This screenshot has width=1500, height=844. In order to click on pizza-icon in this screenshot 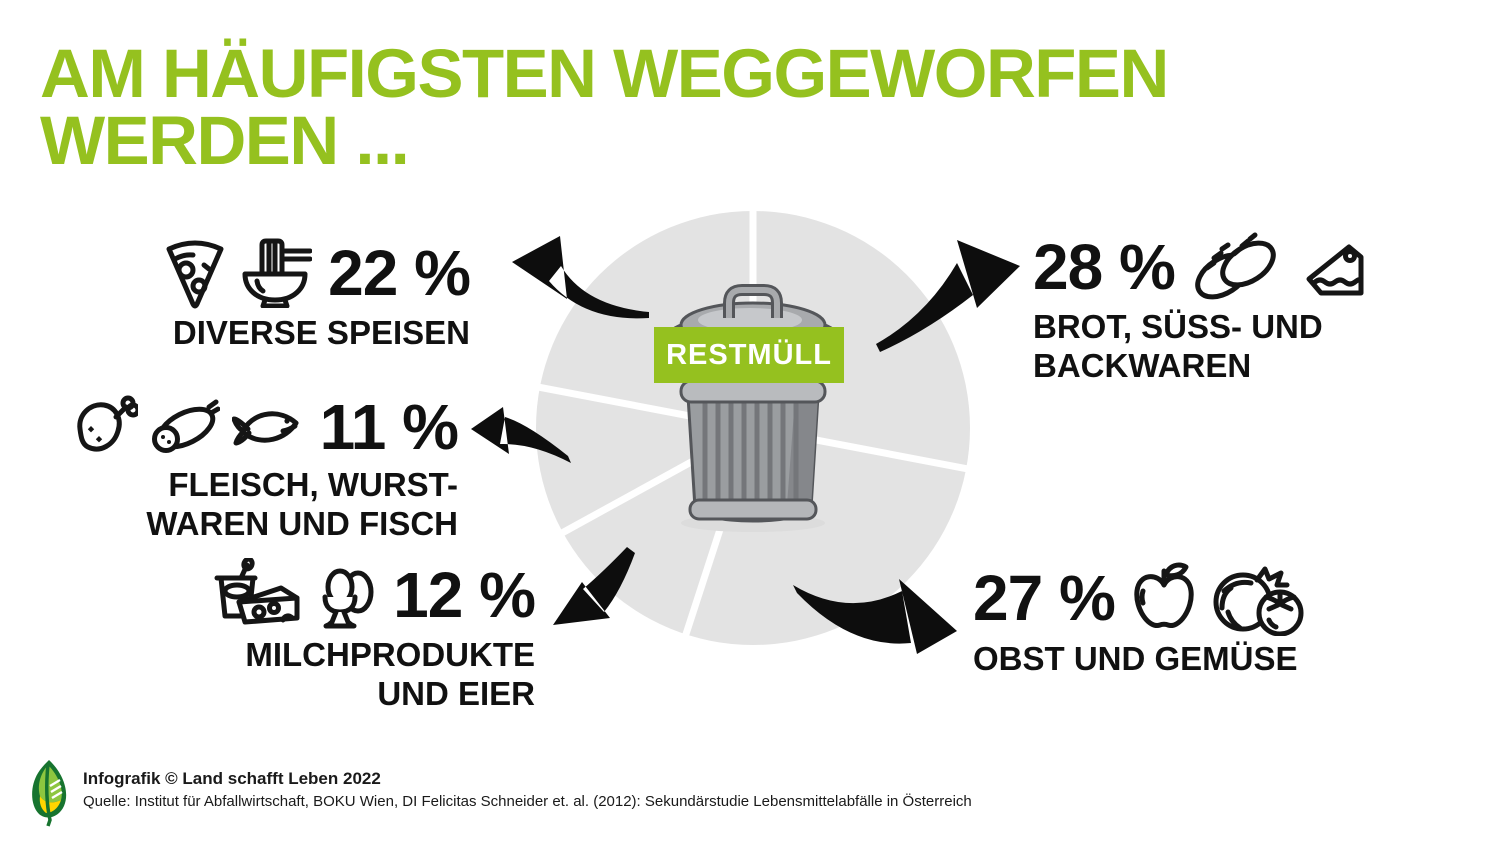, I will do `click(195, 274)`.